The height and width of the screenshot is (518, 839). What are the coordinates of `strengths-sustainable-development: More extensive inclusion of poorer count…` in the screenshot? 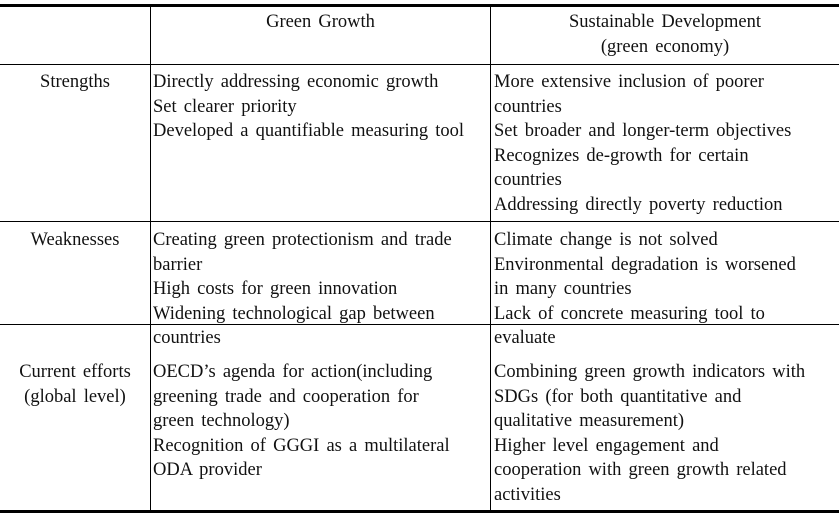 It's located at (642, 144).